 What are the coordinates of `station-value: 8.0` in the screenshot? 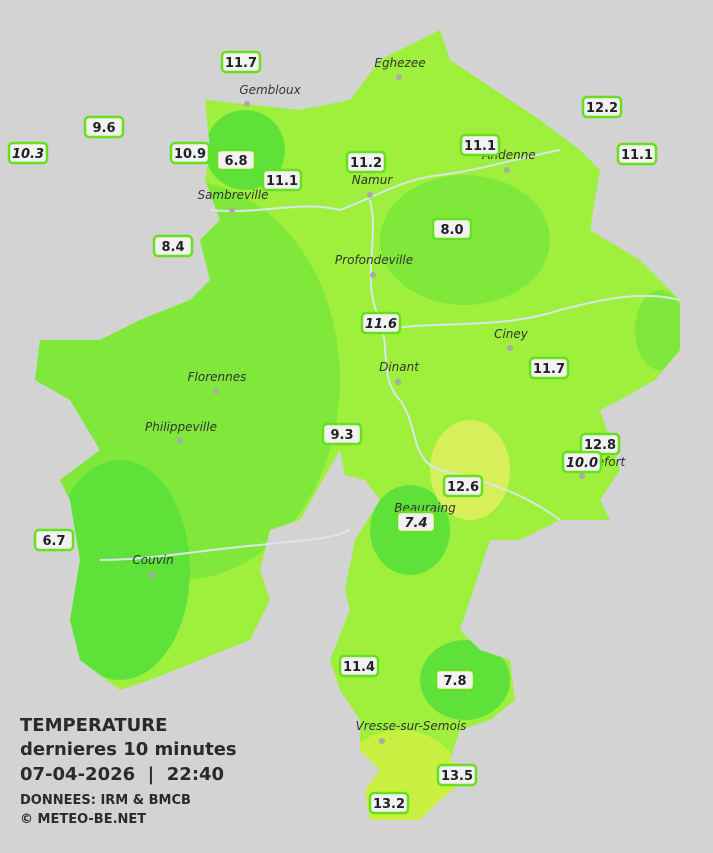 It's located at (451, 230).